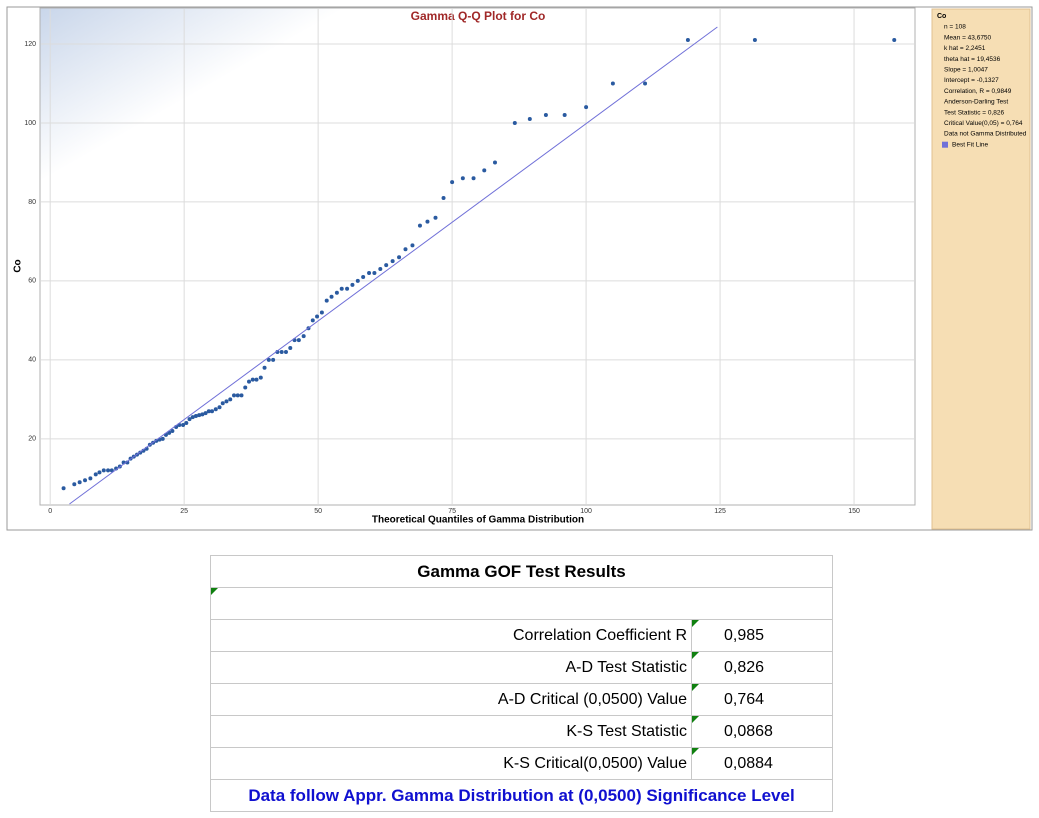  What do you see at coordinates (762, 699) in the screenshot?
I see `row-value: 0,764` at bounding box center [762, 699].